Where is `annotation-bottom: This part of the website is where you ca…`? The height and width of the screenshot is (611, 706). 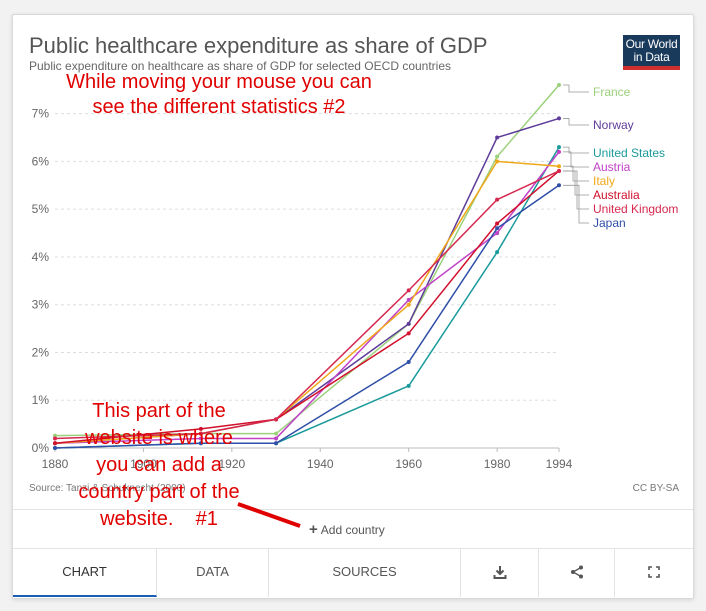
annotation-bottom: This part of the website is where you ca… is located at coordinates (159, 465).